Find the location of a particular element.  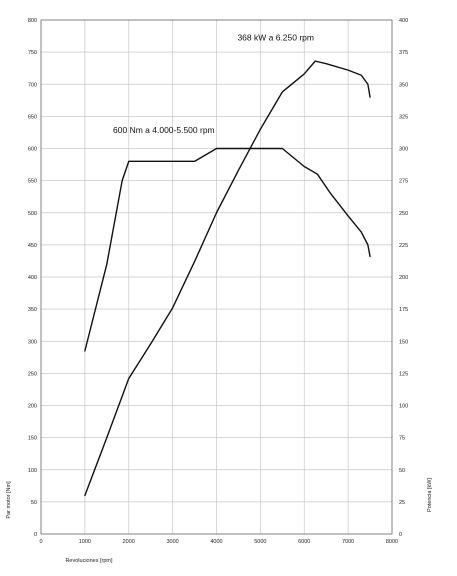

x-tick-label: 8000 is located at coordinates (392, 542).